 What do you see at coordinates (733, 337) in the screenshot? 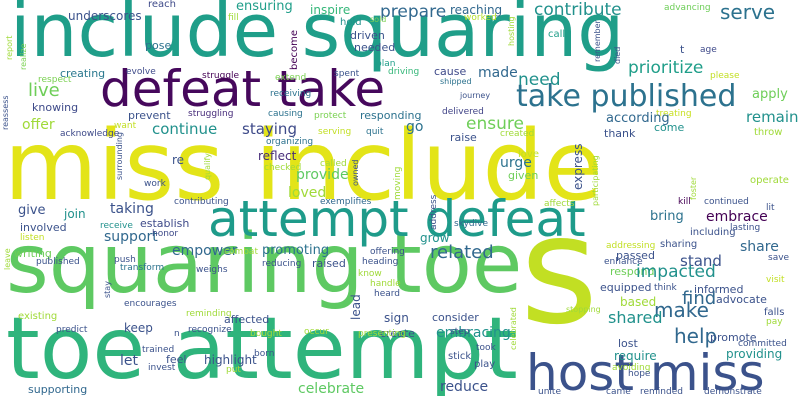
I see `word: promote` at bounding box center [733, 337].